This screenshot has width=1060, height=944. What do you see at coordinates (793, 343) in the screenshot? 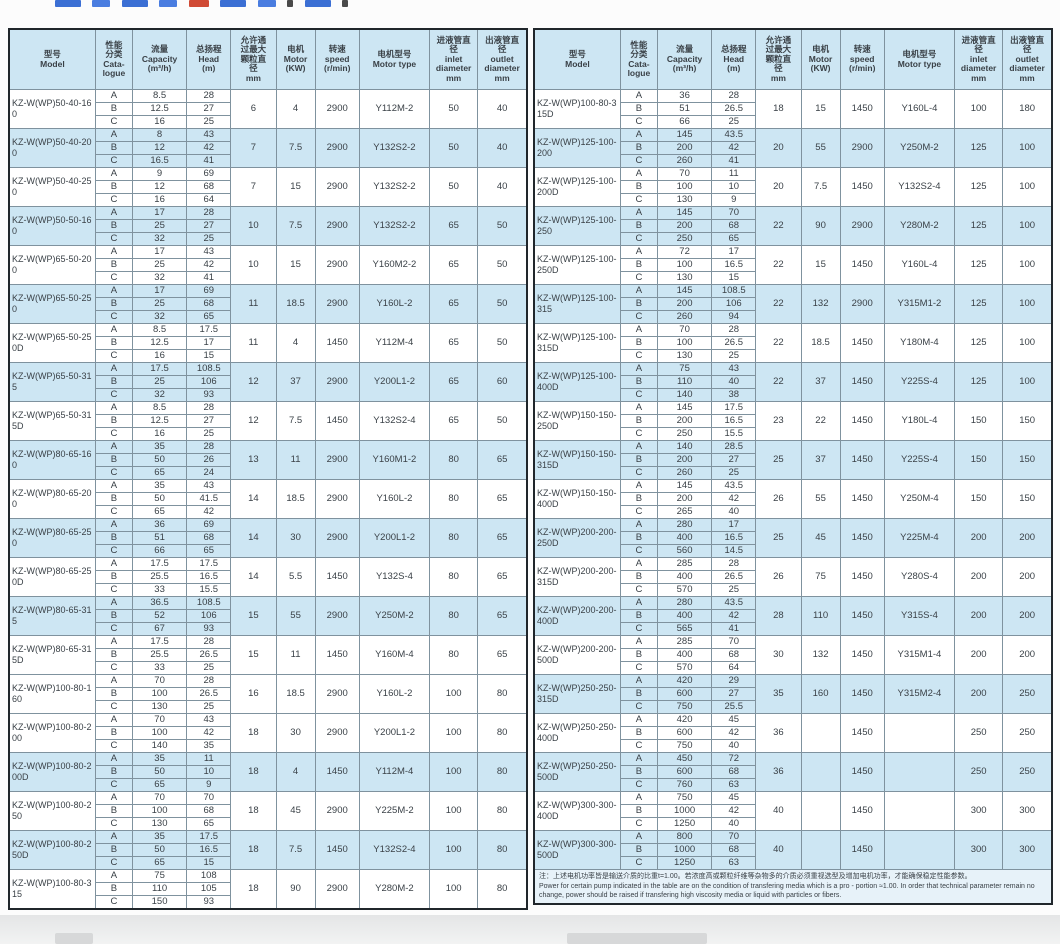
I see `table-row: B 100 26.5` at bounding box center [793, 343].